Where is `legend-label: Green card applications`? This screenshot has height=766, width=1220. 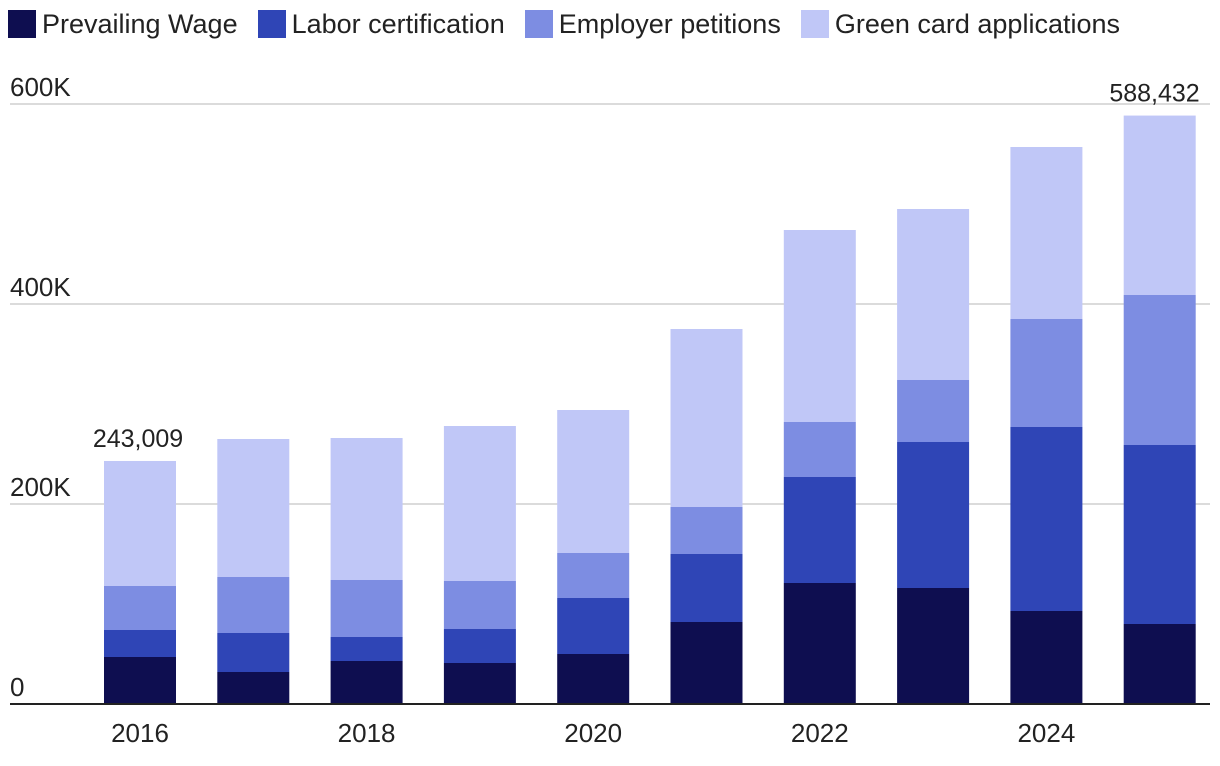 legend-label: Green card applications is located at coordinates (977, 23).